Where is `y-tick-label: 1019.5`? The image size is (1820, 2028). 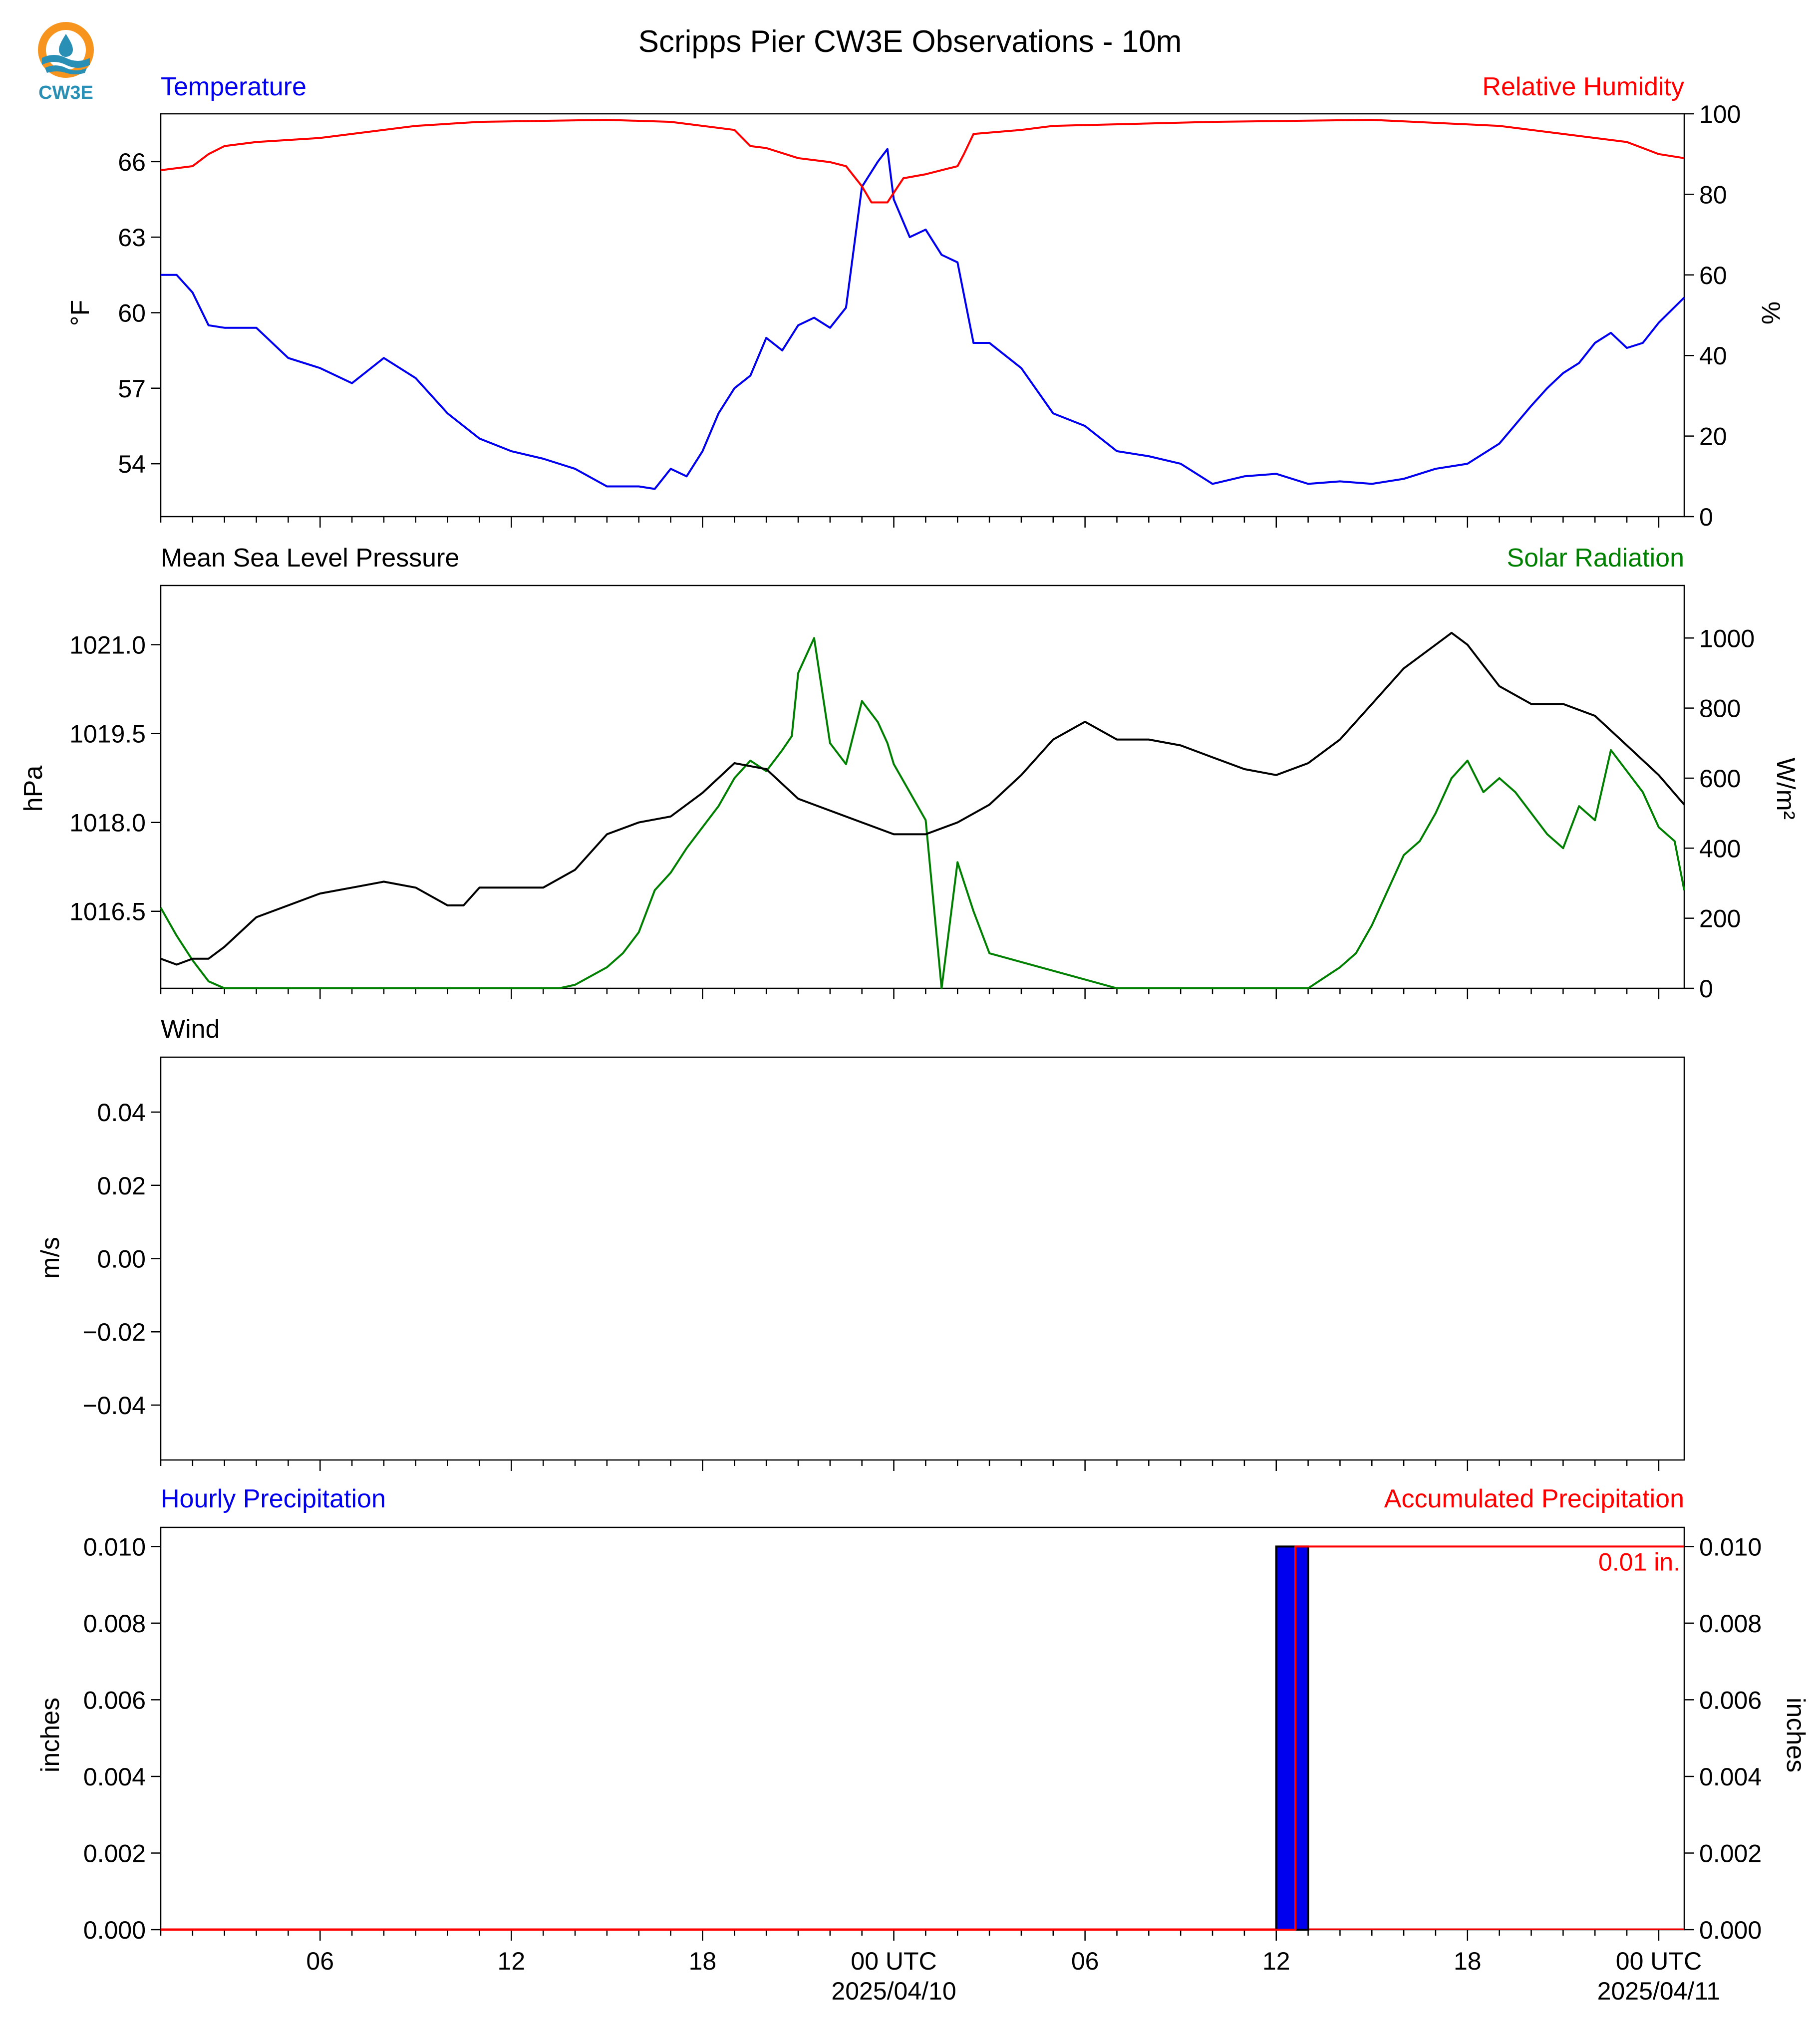 y-tick-label: 1019.5 is located at coordinates (107, 734).